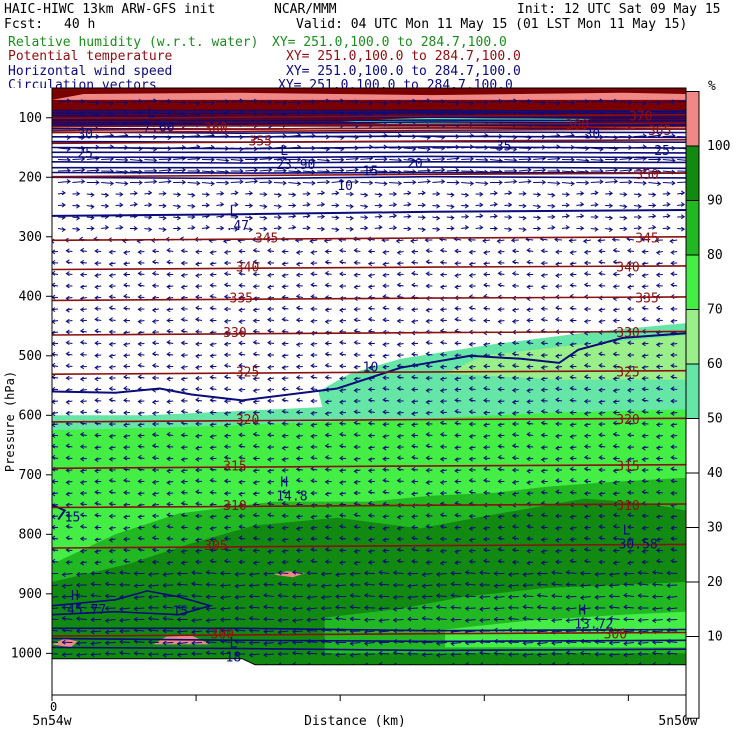 Image resolution: width=740 pixels, height=740 pixels. I want to click on colorbar-tick-label: 60, so click(715, 364).